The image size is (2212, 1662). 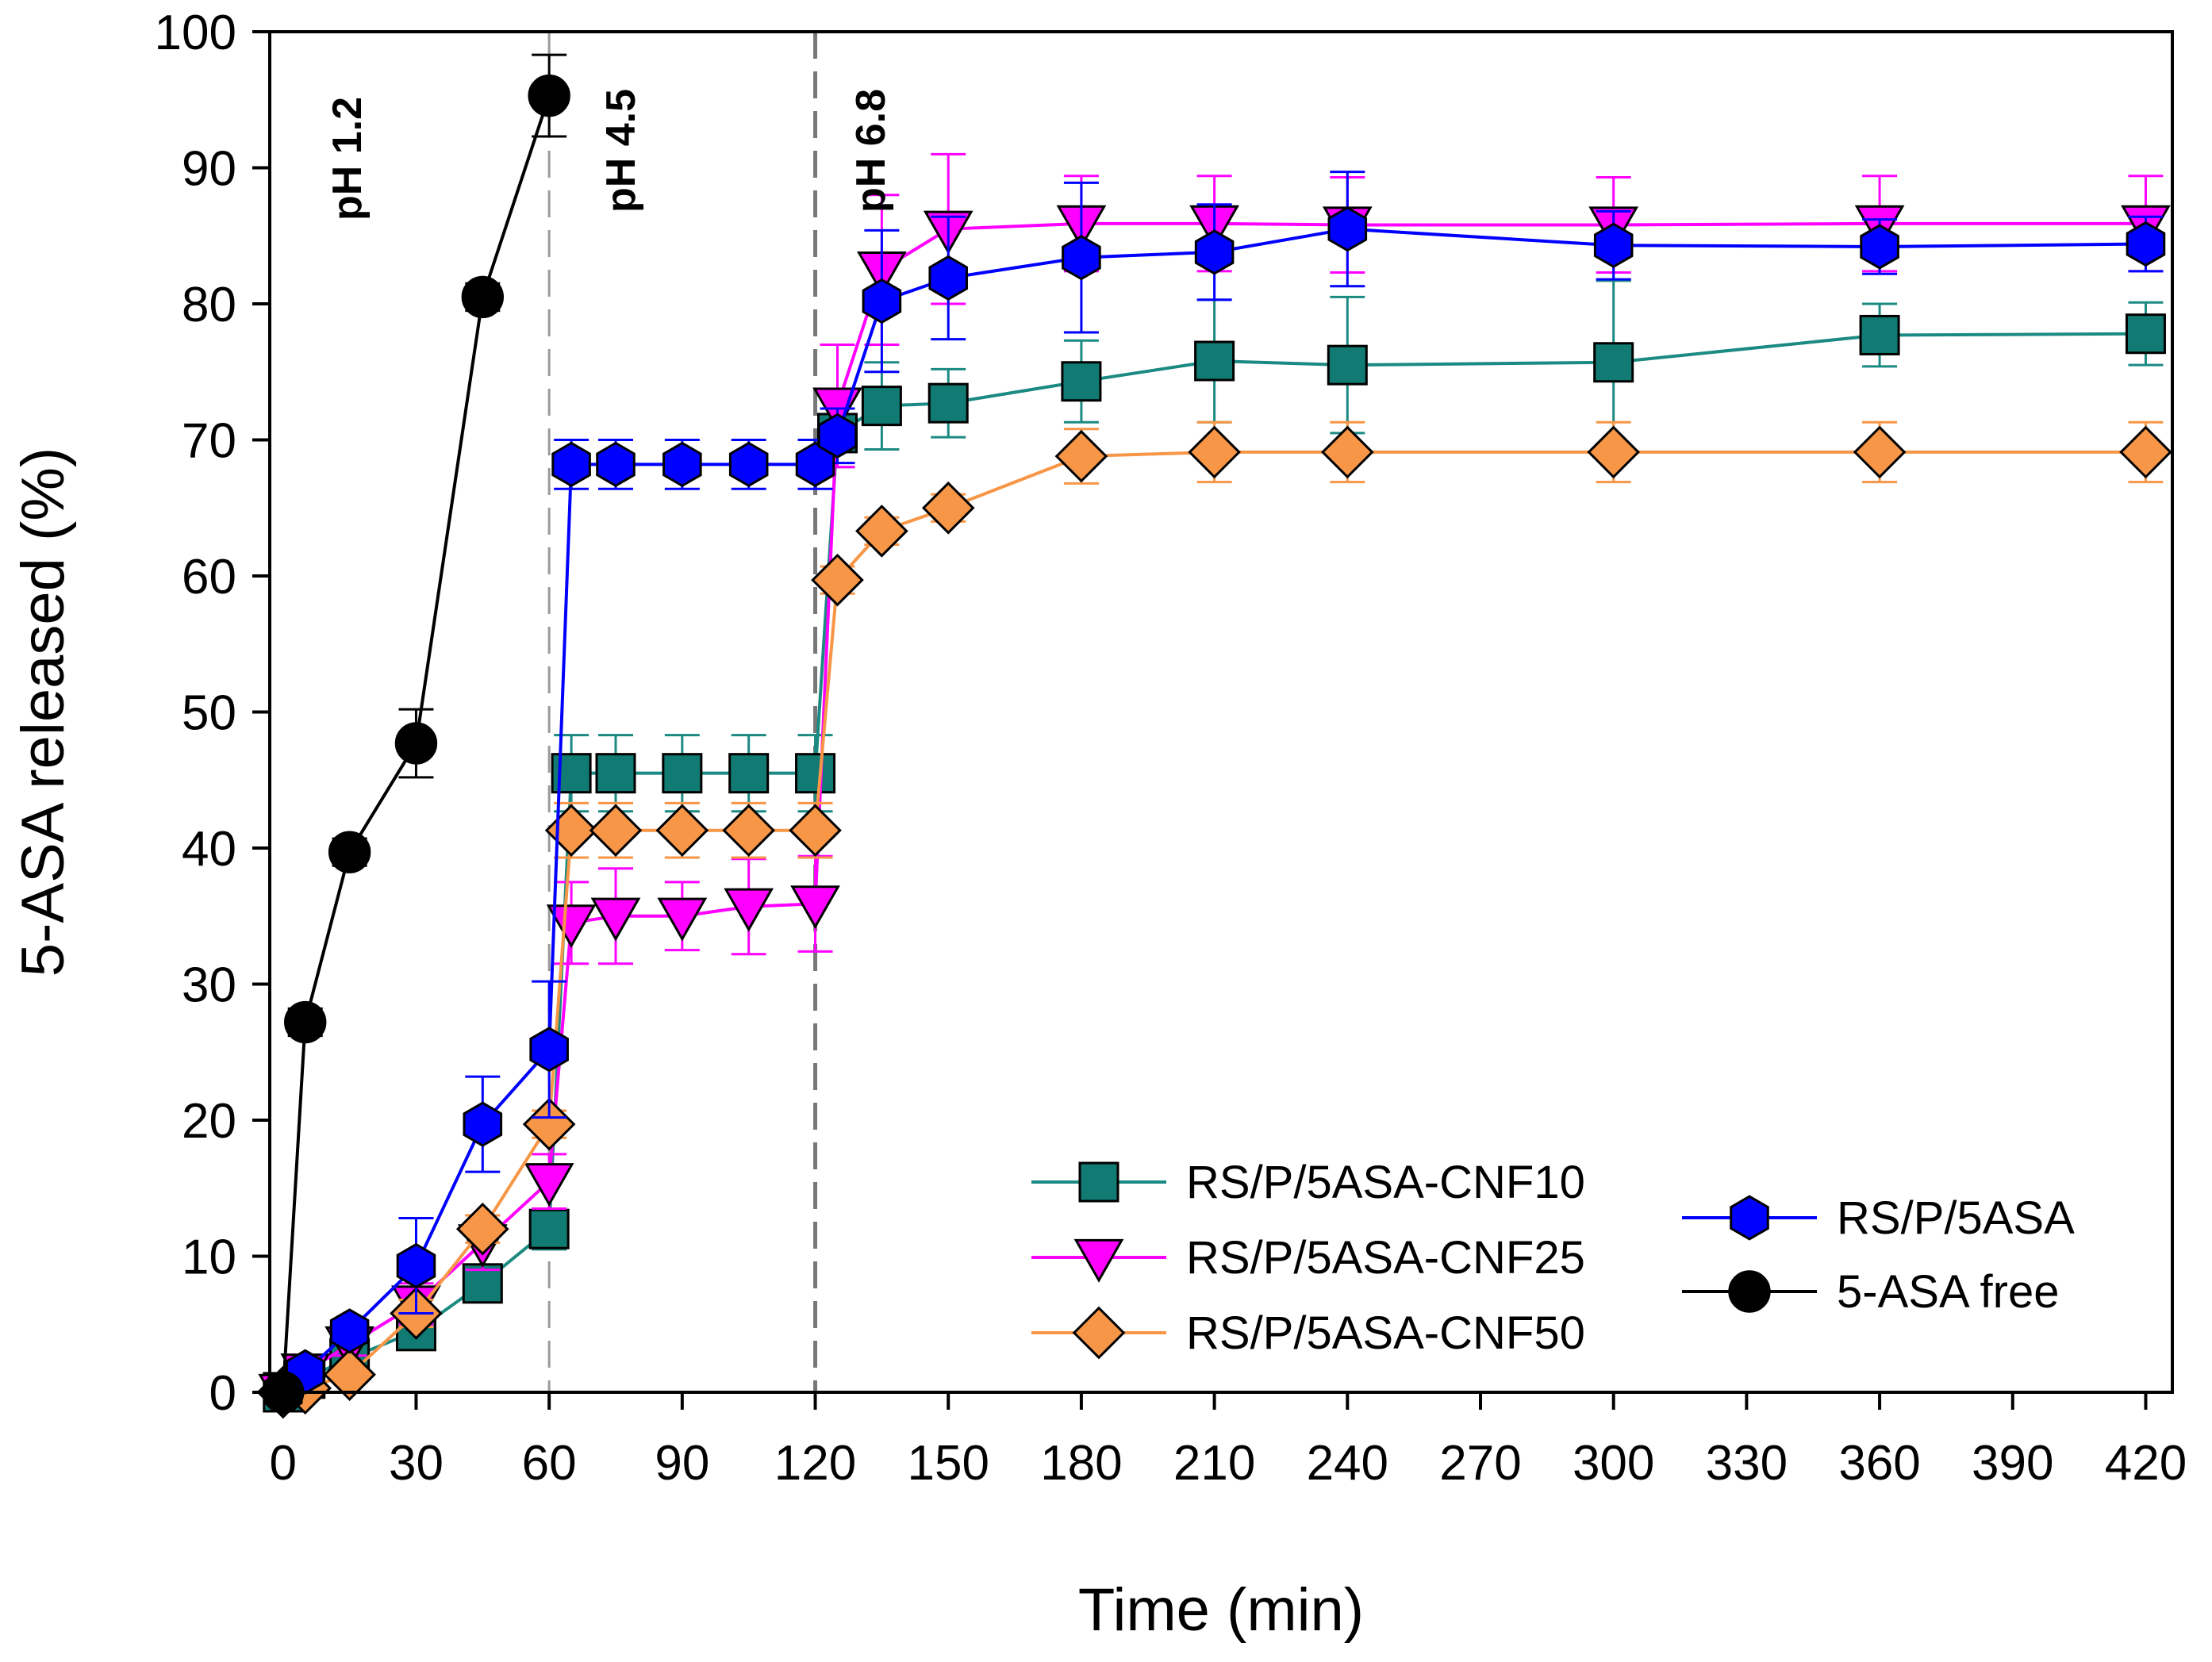 I want to click on x-tick-label: 150, so click(x=949, y=1463).